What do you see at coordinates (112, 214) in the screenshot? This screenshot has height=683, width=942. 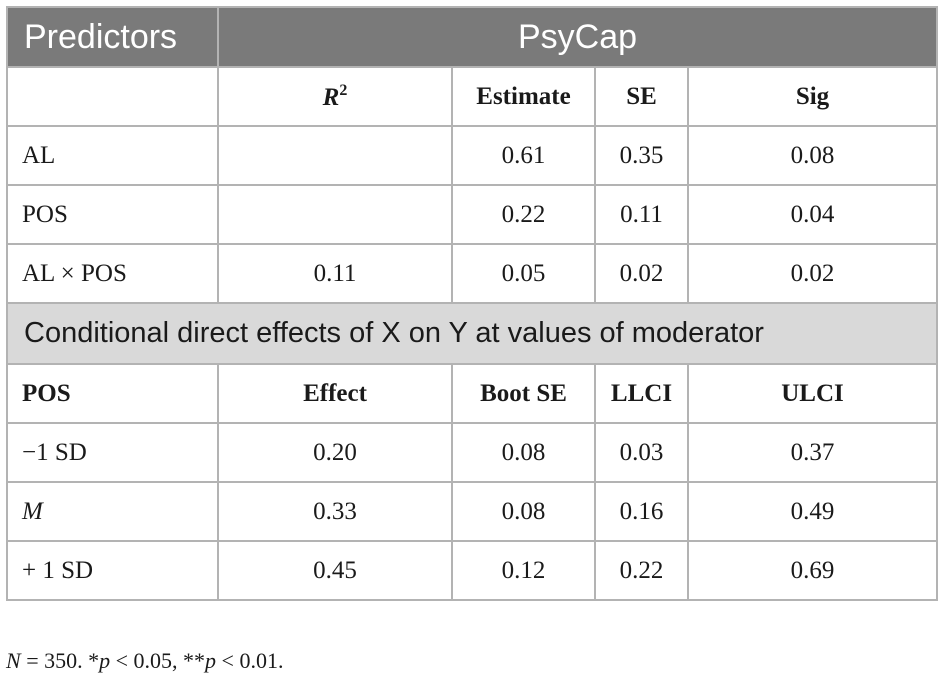 I see `predictor-cell: POS` at bounding box center [112, 214].